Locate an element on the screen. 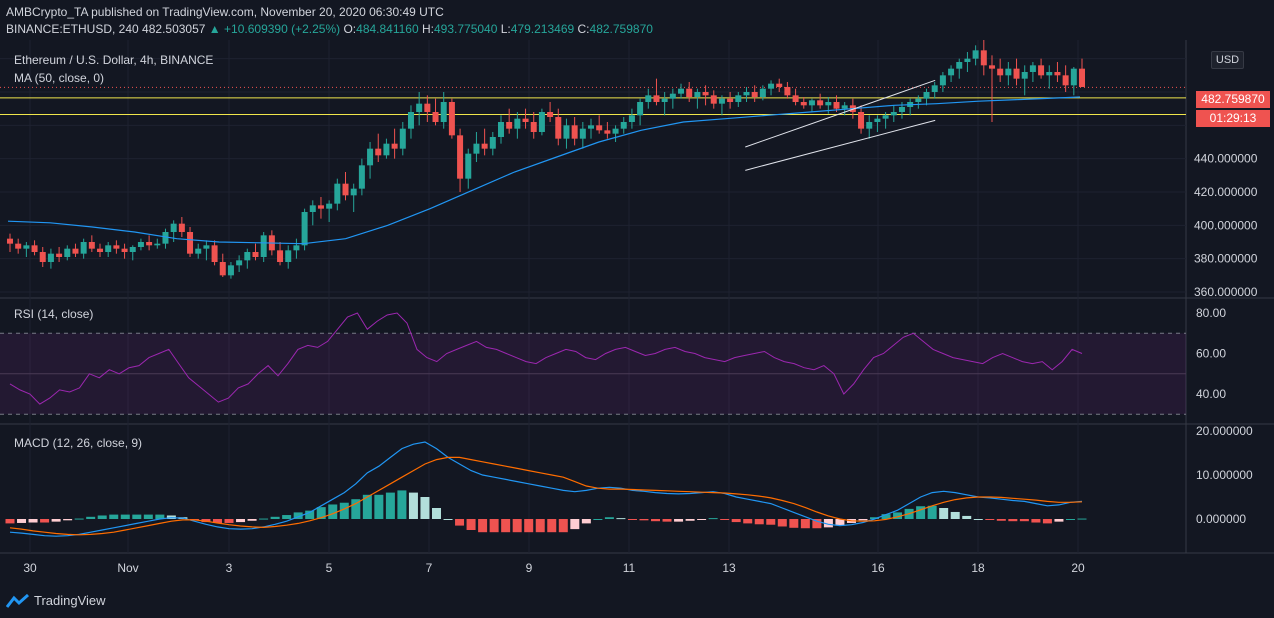  time-axis-label: 9 is located at coordinates (529, 568).